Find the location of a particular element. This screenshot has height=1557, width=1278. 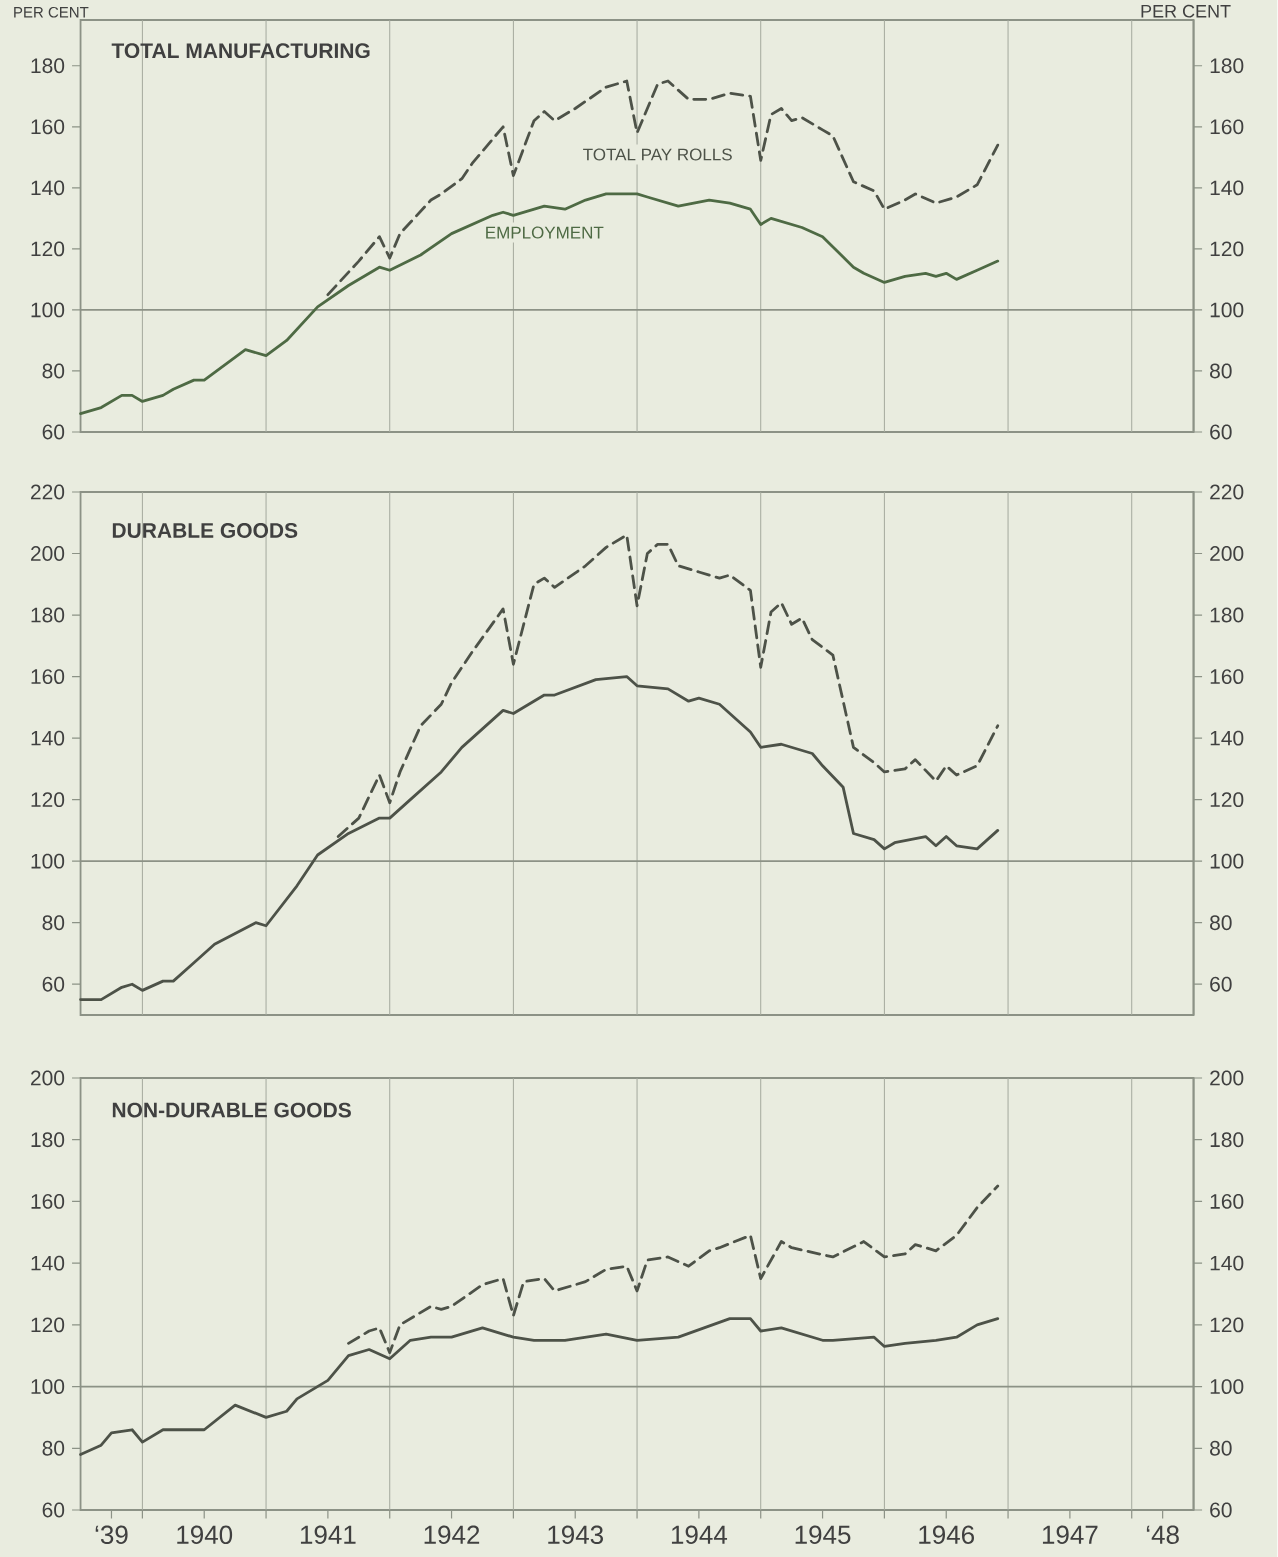

text: DURABLE GOODS is located at coordinates (205, 530).